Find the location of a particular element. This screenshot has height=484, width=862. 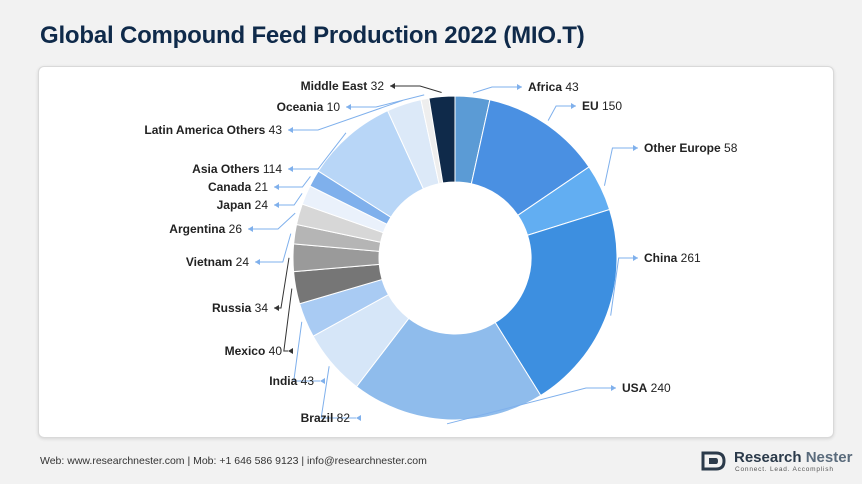

slice-label: Japan 24 is located at coordinates (243, 205).